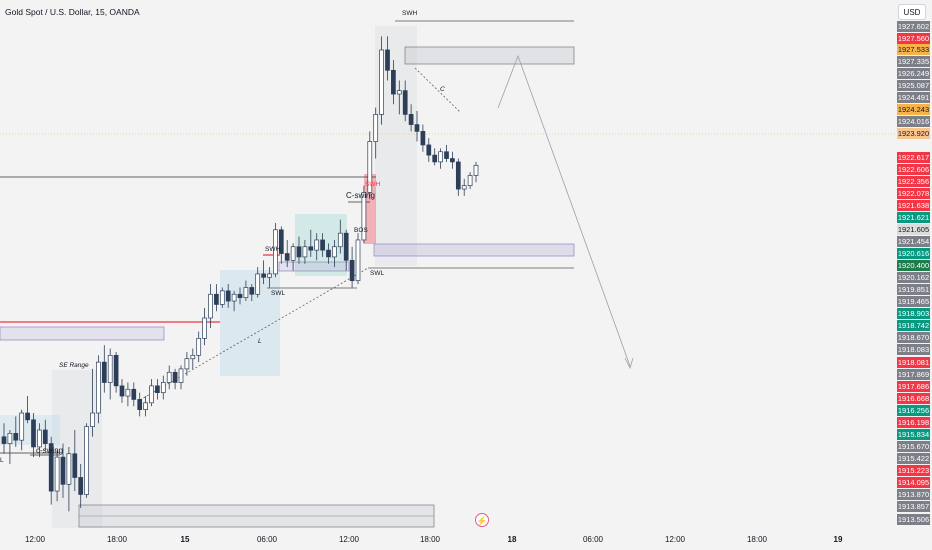 This screenshot has height=550, width=932. What do you see at coordinates (250, 323) in the screenshot?
I see `blue-range-zone` at bounding box center [250, 323].